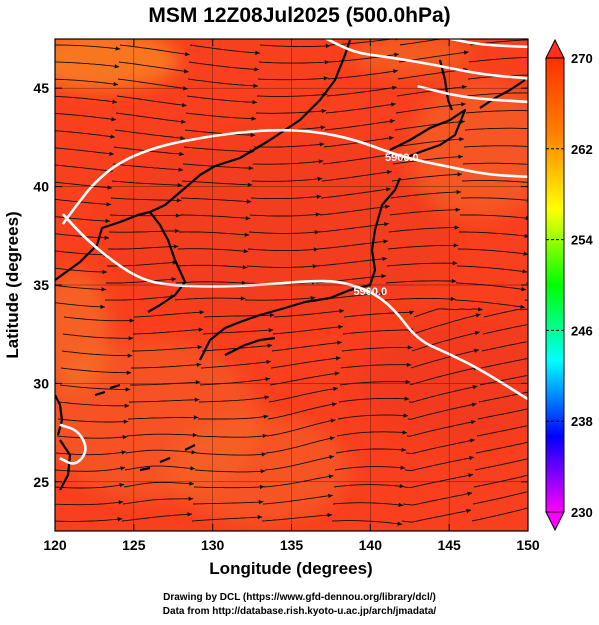  What do you see at coordinates (292, 545) in the screenshot?
I see `x-tick-label: 135` at bounding box center [292, 545].